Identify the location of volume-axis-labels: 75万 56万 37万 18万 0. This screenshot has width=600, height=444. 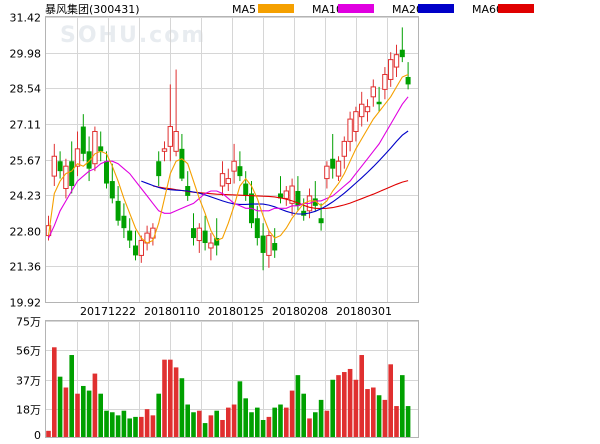
(28, 379).